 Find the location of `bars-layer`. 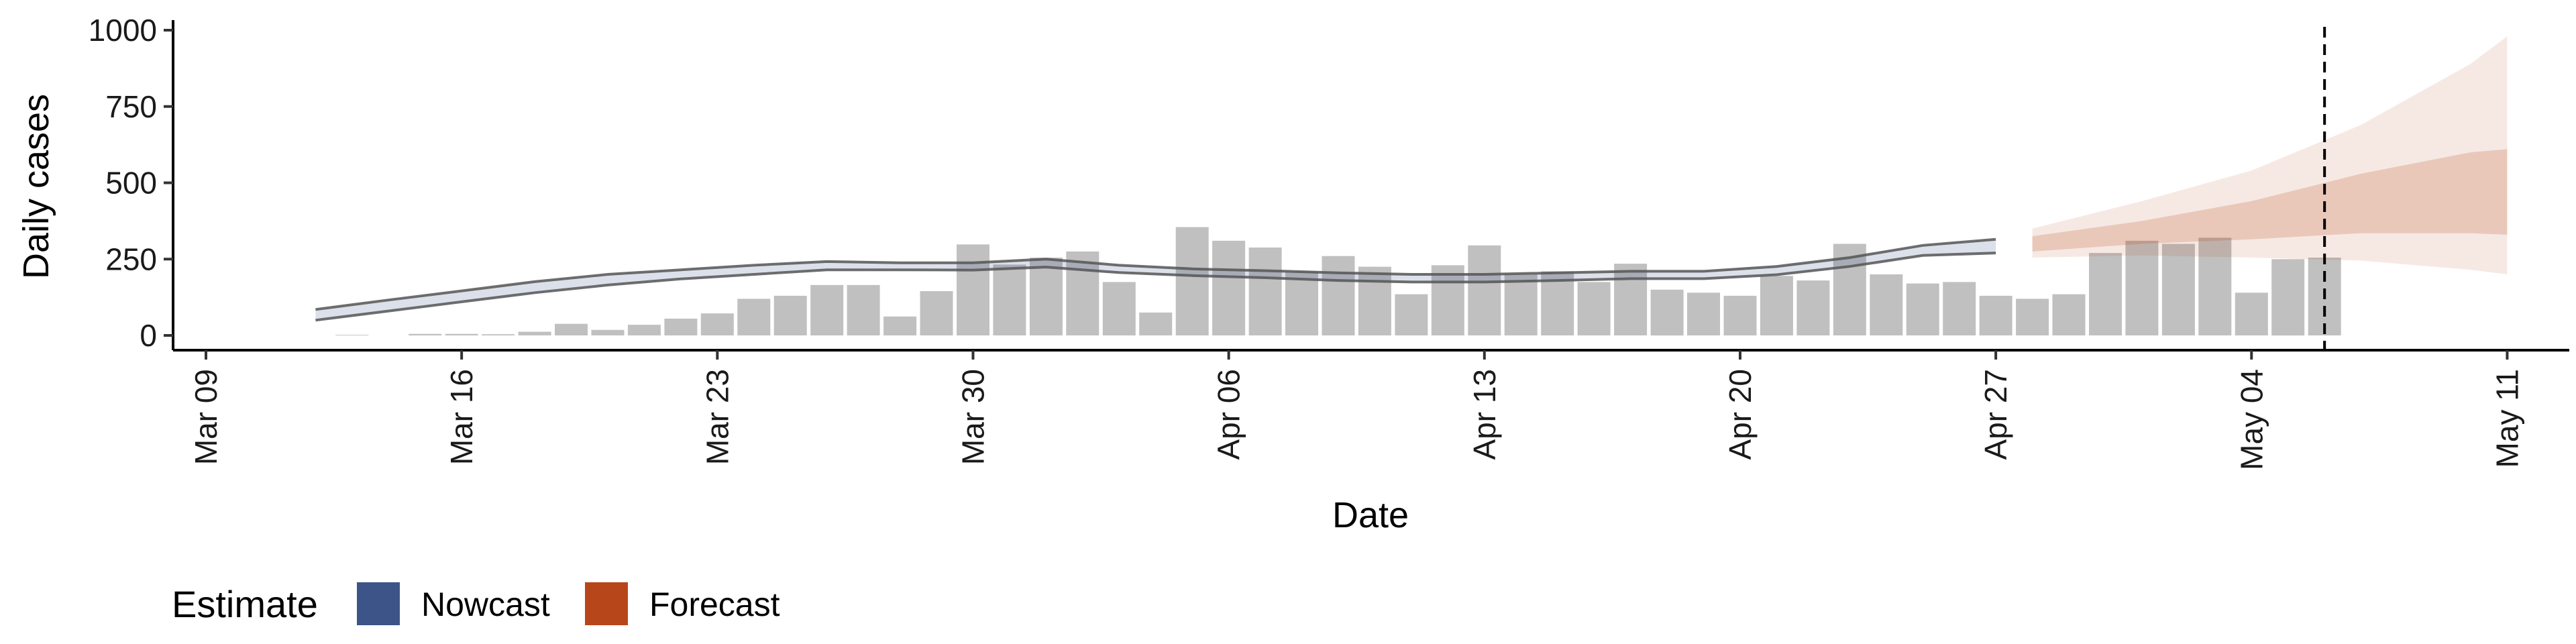

bars-layer is located at coordinates (1338, 281).